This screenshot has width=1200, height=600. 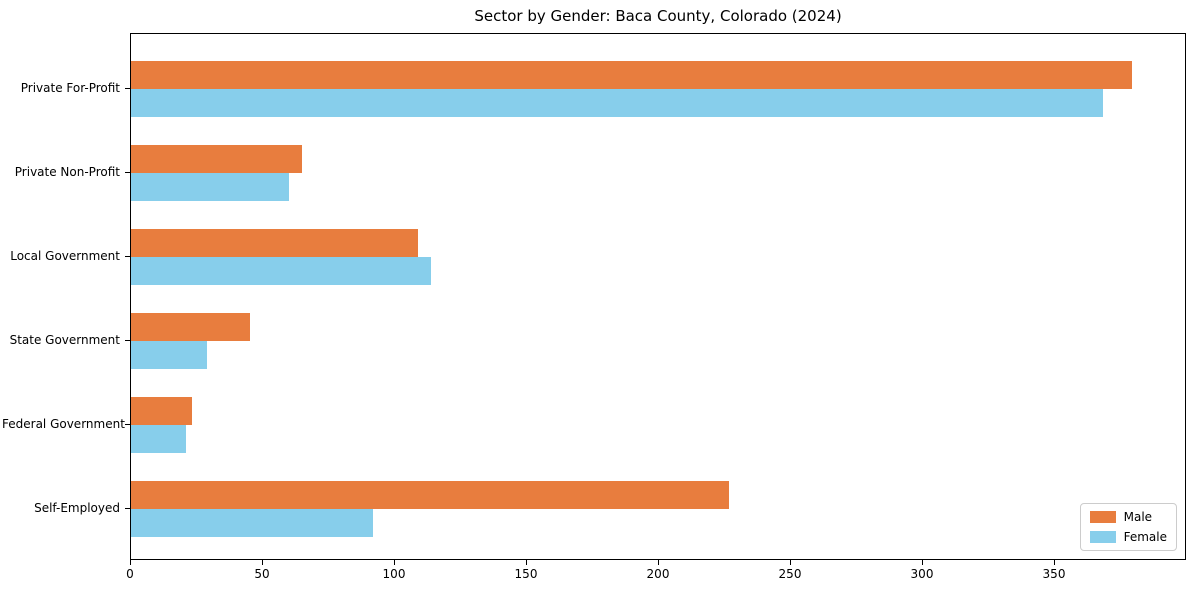 What do you see at coordinates (394, 574) in the screenshot?
I see `xtick-label-100: 100` at bounding box center [394, 574].